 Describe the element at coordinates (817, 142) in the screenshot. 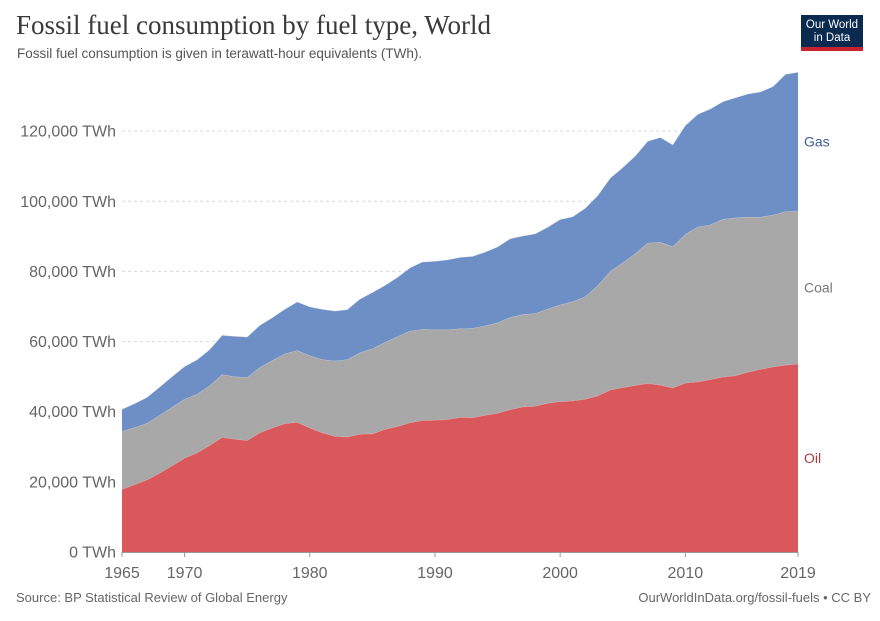

I see `series-label-gas: Gas` at that location.